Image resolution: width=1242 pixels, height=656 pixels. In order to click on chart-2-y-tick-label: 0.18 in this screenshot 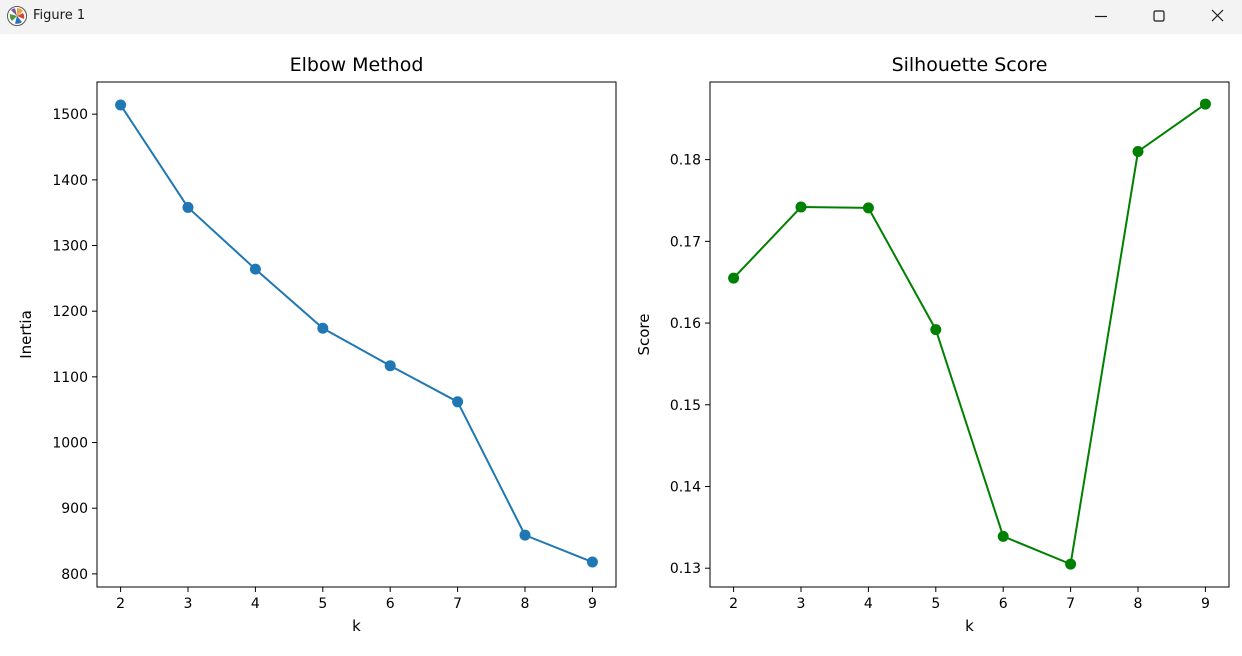, I will do `click(685, 161)`.